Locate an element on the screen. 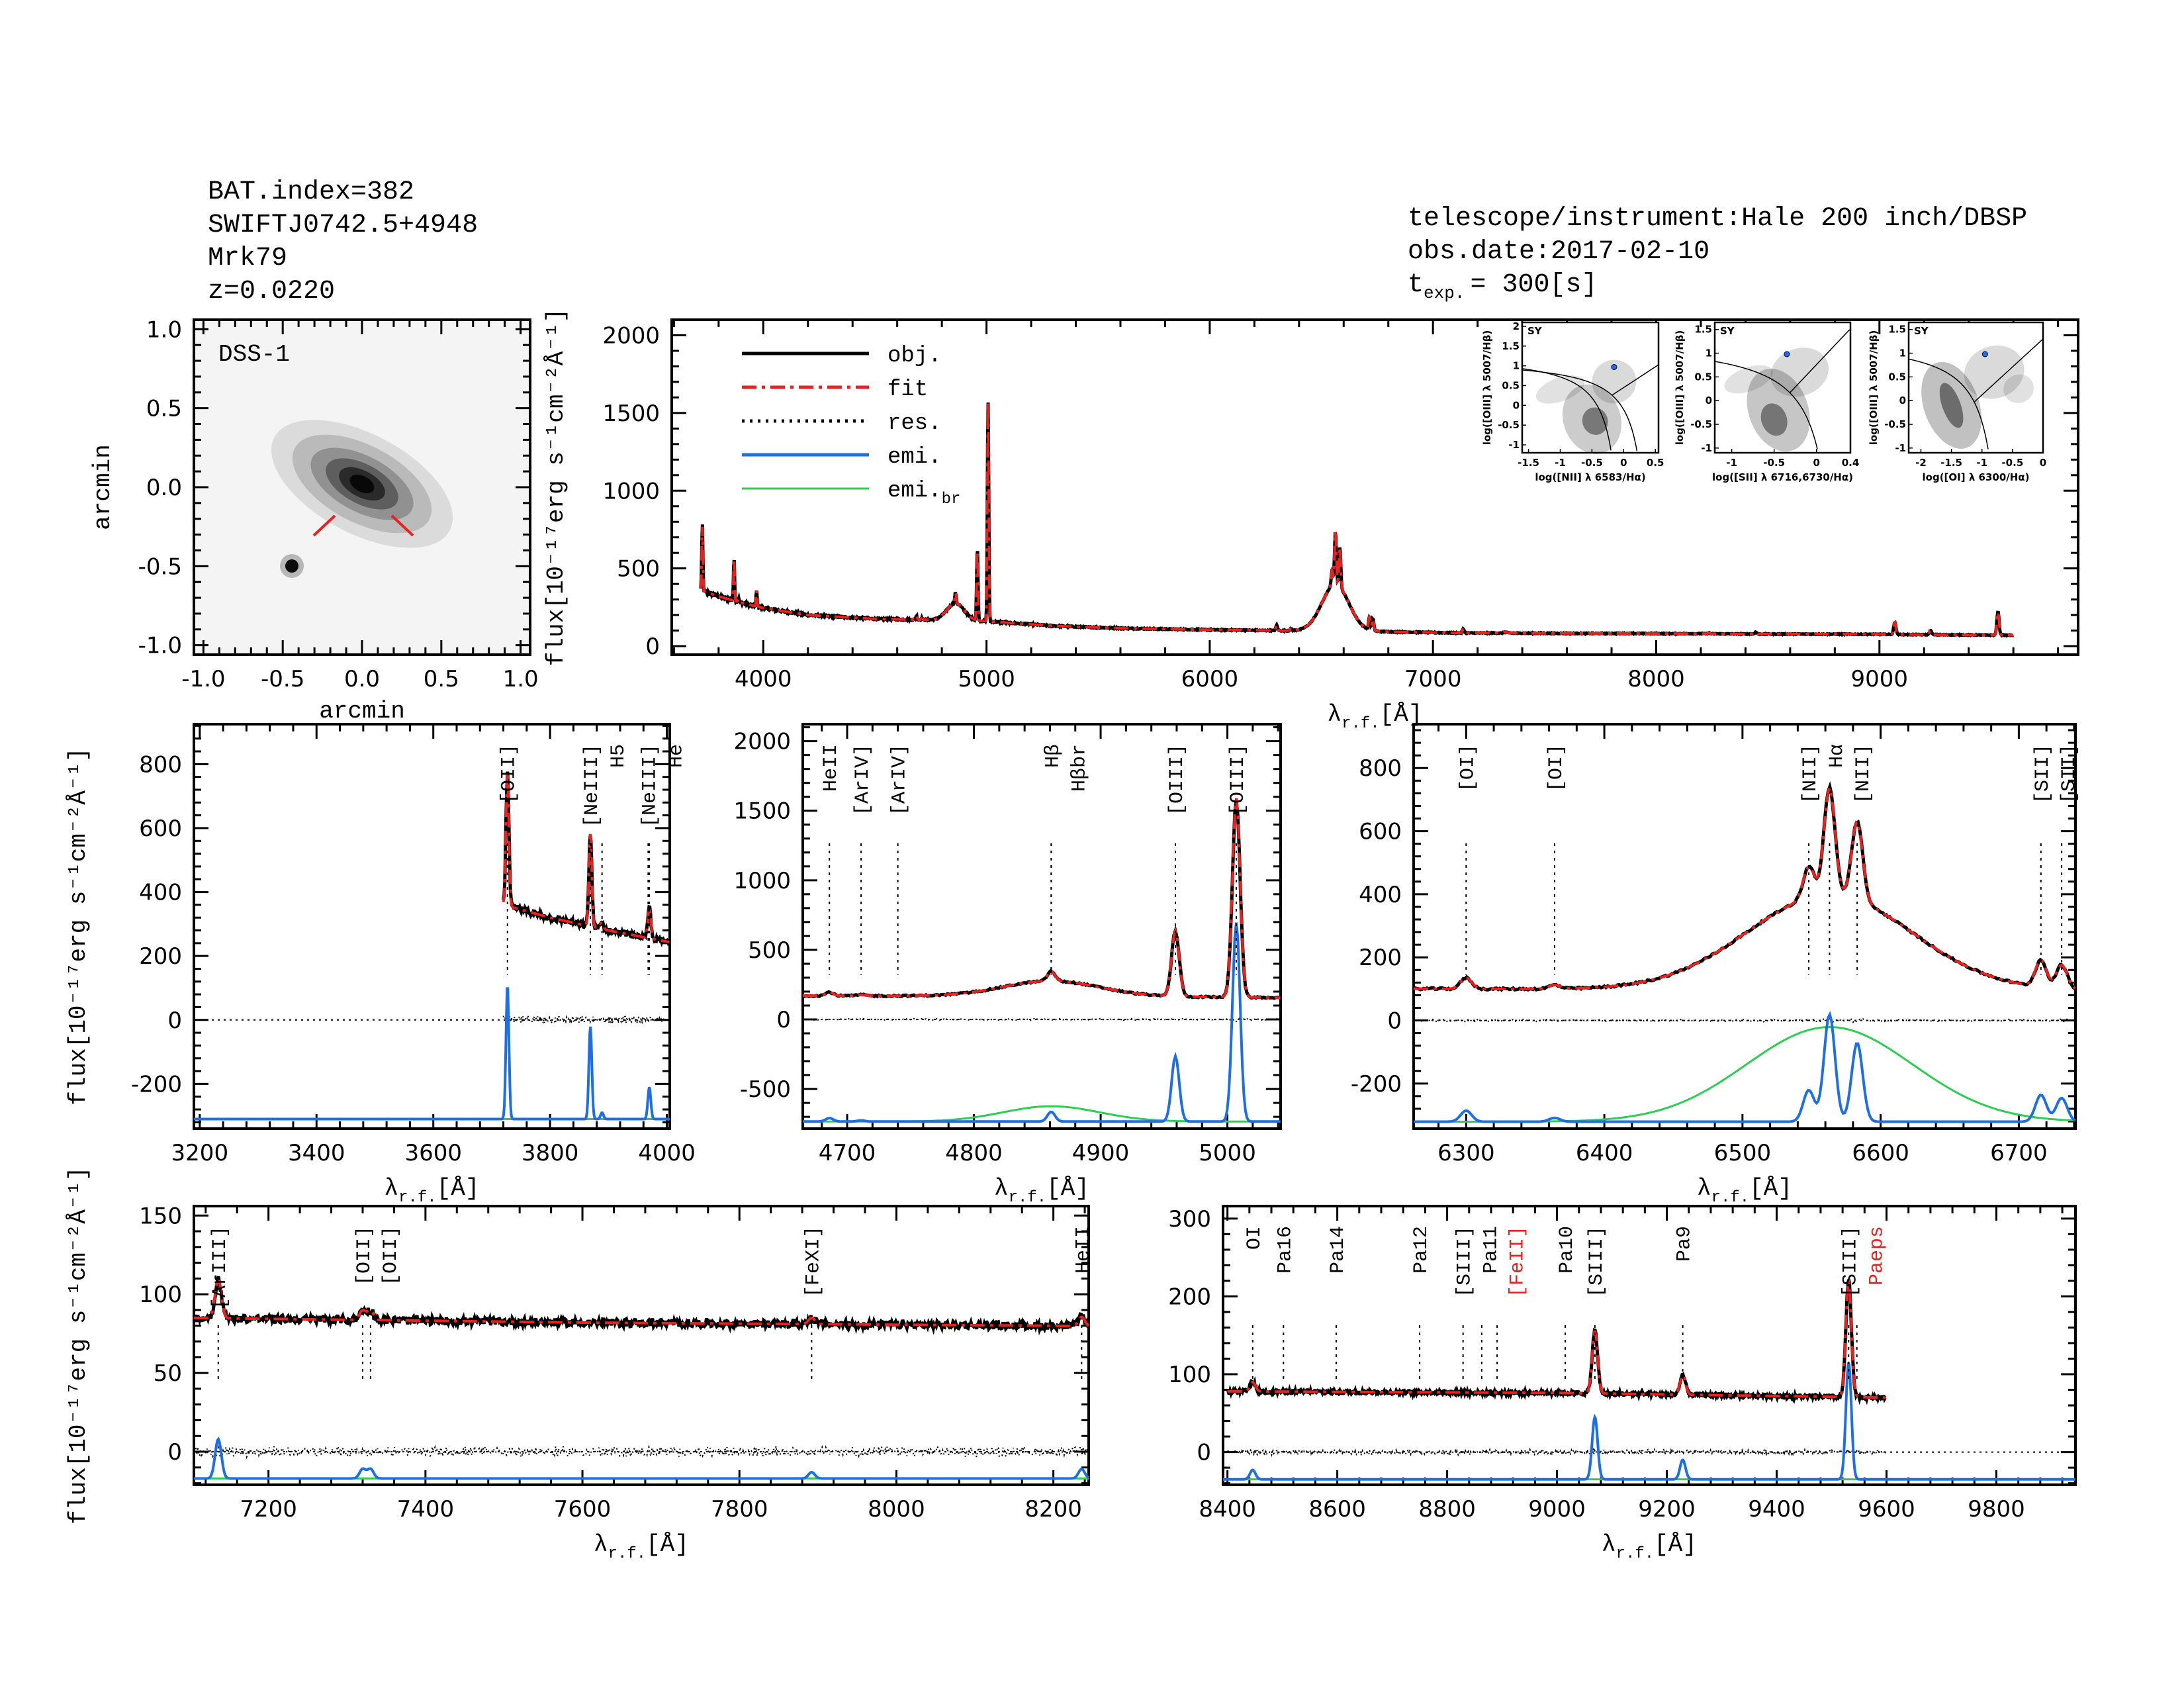 The image size is (2184, 1688). x-tick-label: 6000 is located at coordinates (1210, 679).